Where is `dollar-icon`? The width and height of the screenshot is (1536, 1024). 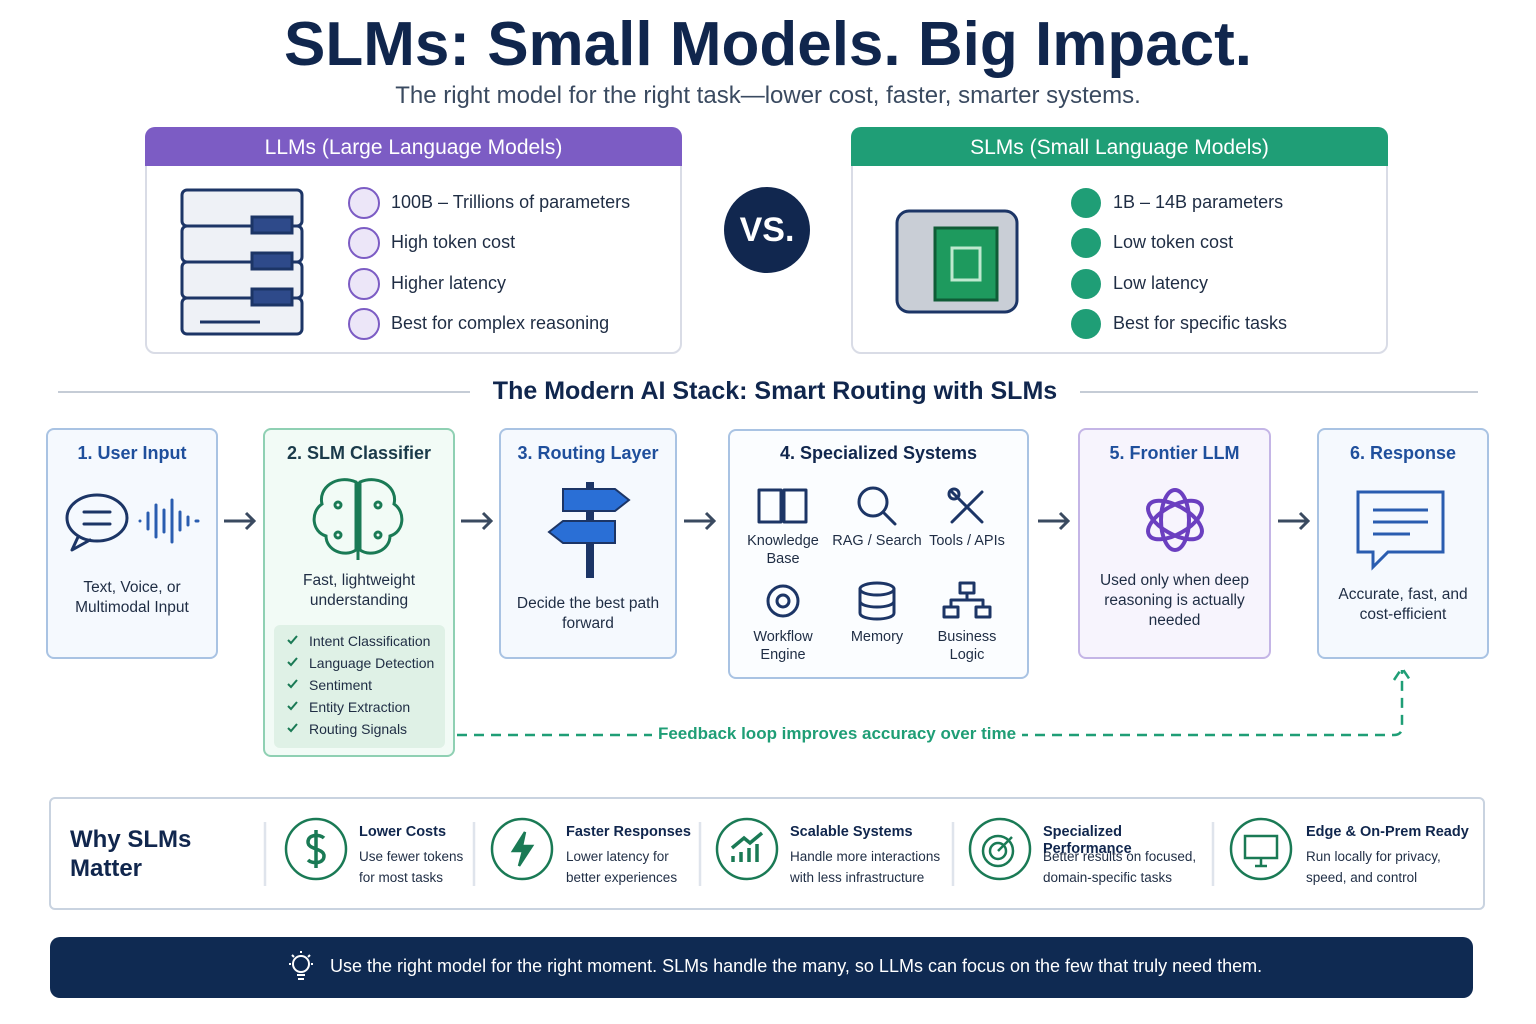
dollar-icon is located at coordinates (316, 854).